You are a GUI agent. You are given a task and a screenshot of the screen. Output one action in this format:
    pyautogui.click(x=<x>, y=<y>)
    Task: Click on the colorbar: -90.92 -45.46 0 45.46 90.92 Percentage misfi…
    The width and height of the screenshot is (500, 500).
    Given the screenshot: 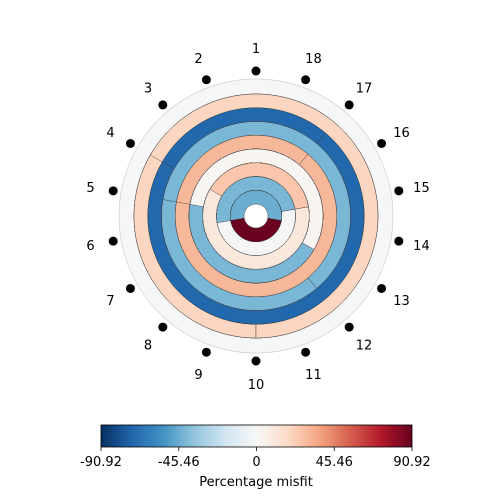 What is the action you would take?
    pyautogui.click(x=255, y=457)
    